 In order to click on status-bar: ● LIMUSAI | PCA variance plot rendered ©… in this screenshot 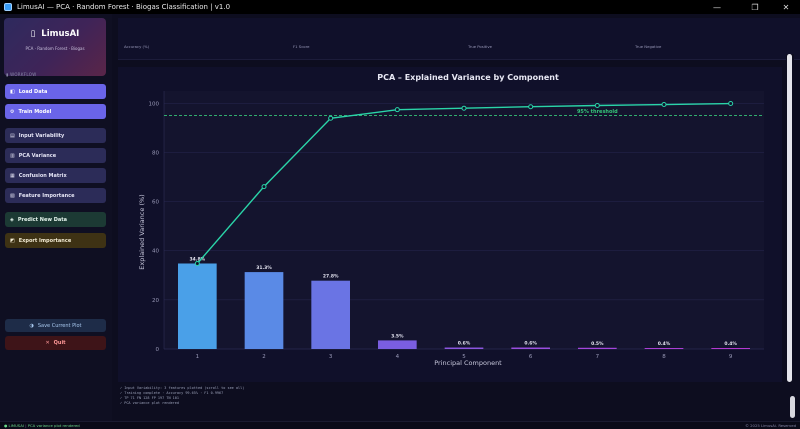, I will do `click(400, 425)`.